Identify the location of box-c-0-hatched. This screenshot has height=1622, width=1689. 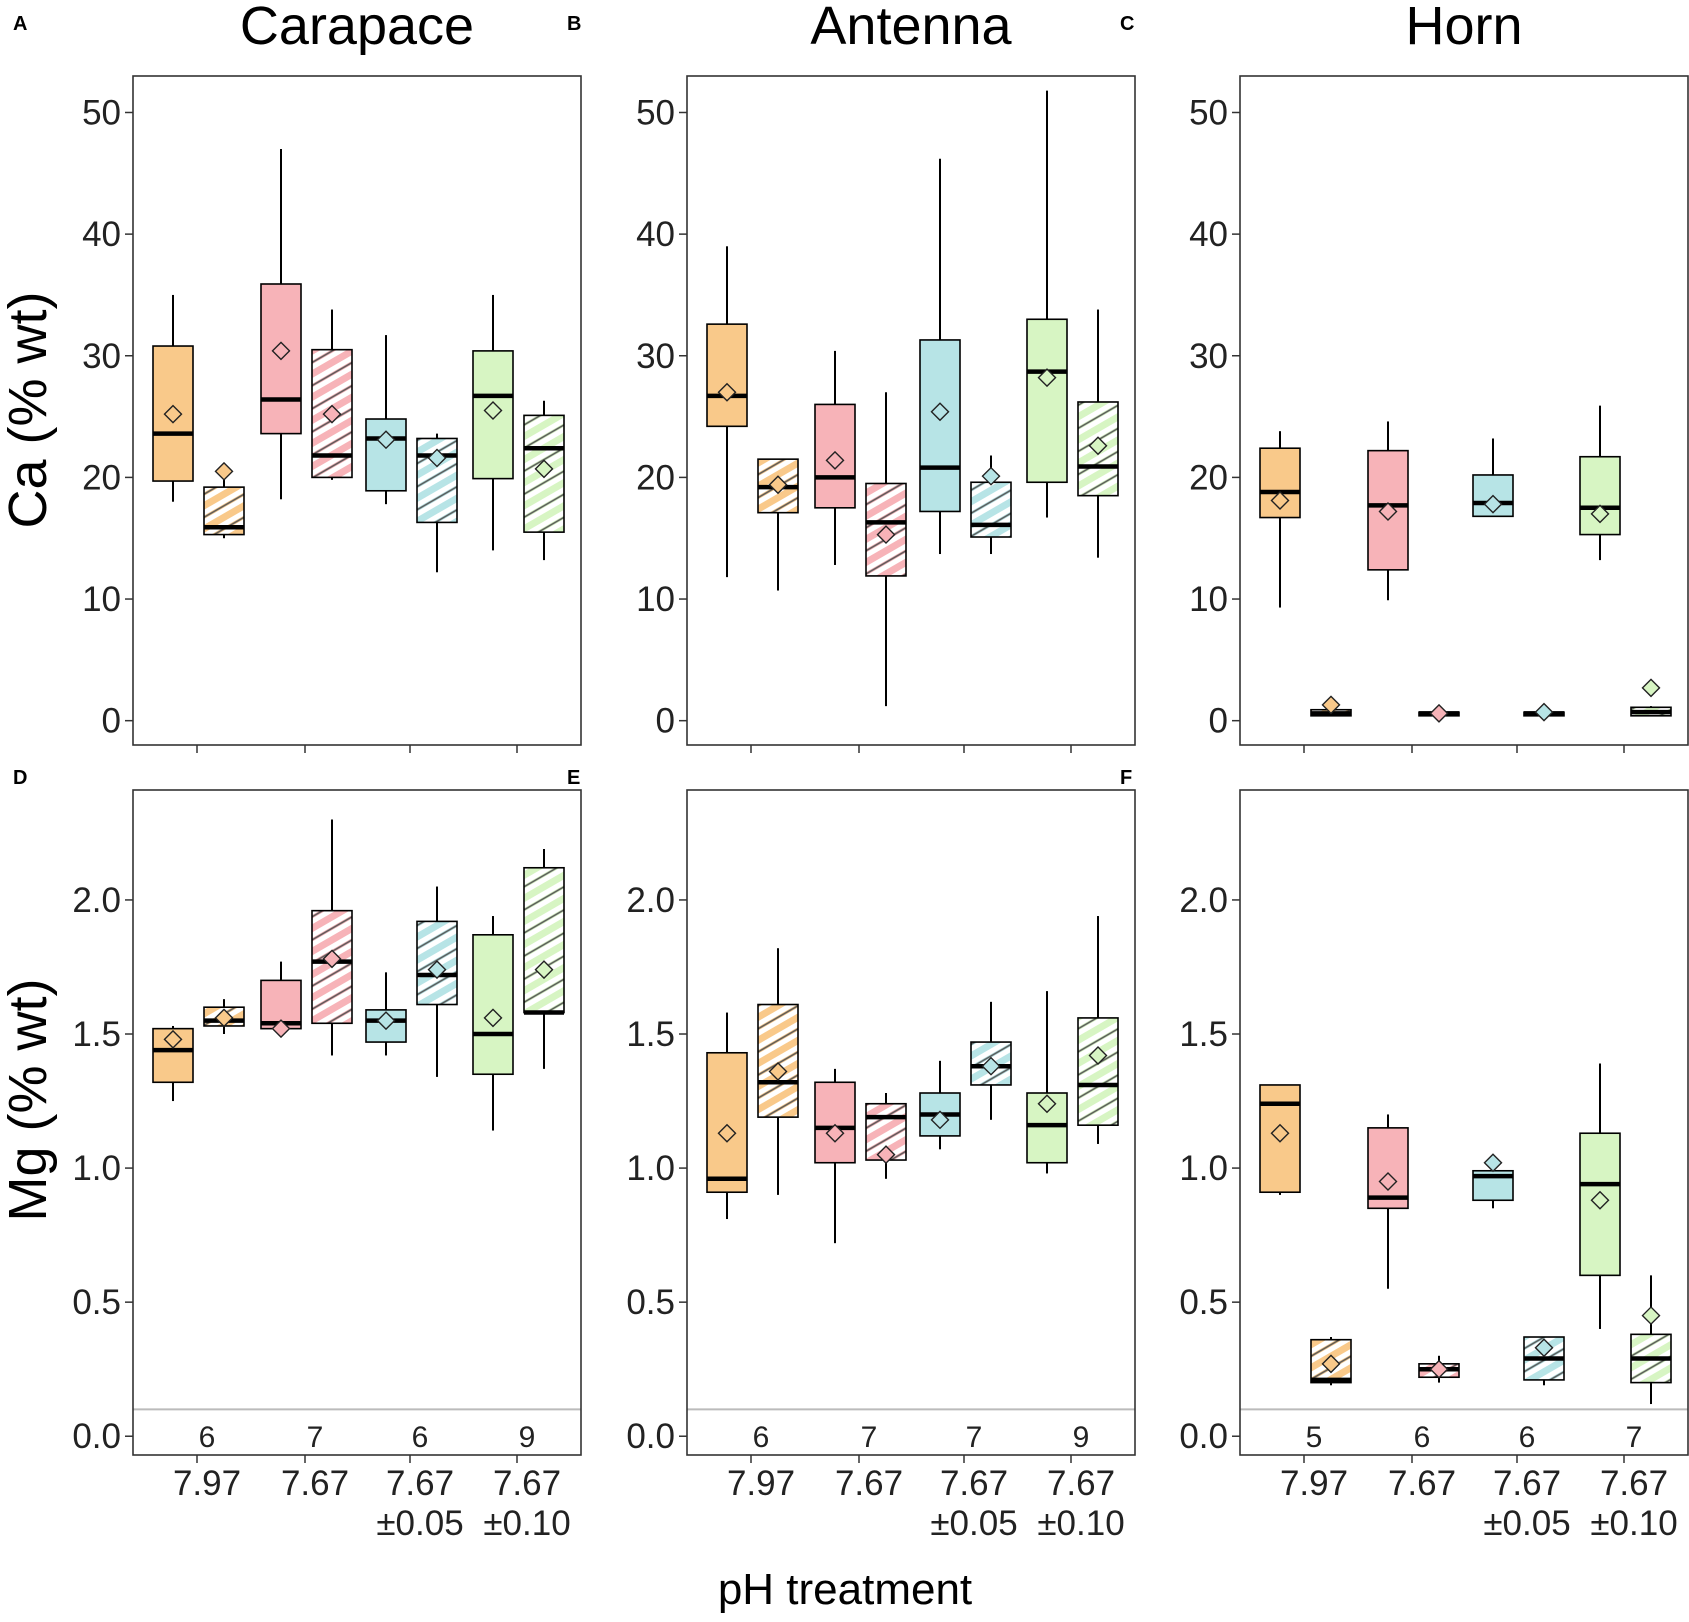
(1331, 706).